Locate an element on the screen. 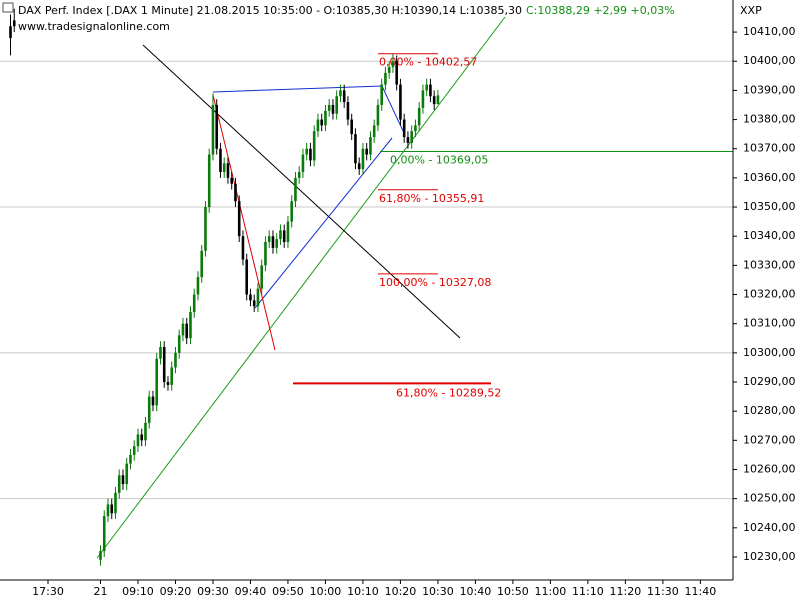 This screenshot has width=800, height=600. x-tick-label: 10:20 is located at coordinates (401, 591).